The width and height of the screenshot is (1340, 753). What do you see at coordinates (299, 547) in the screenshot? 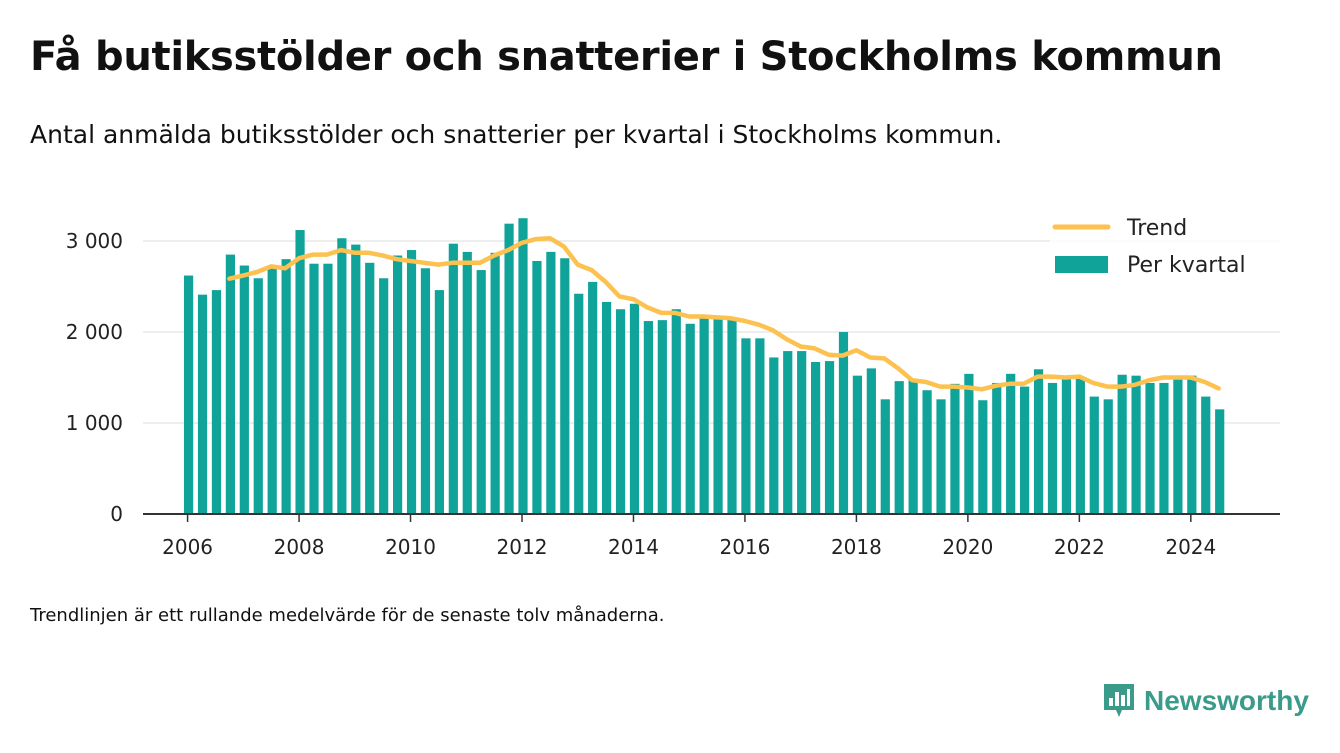
I see `x-tick-label: 2008` at bounding box center [299, 547].